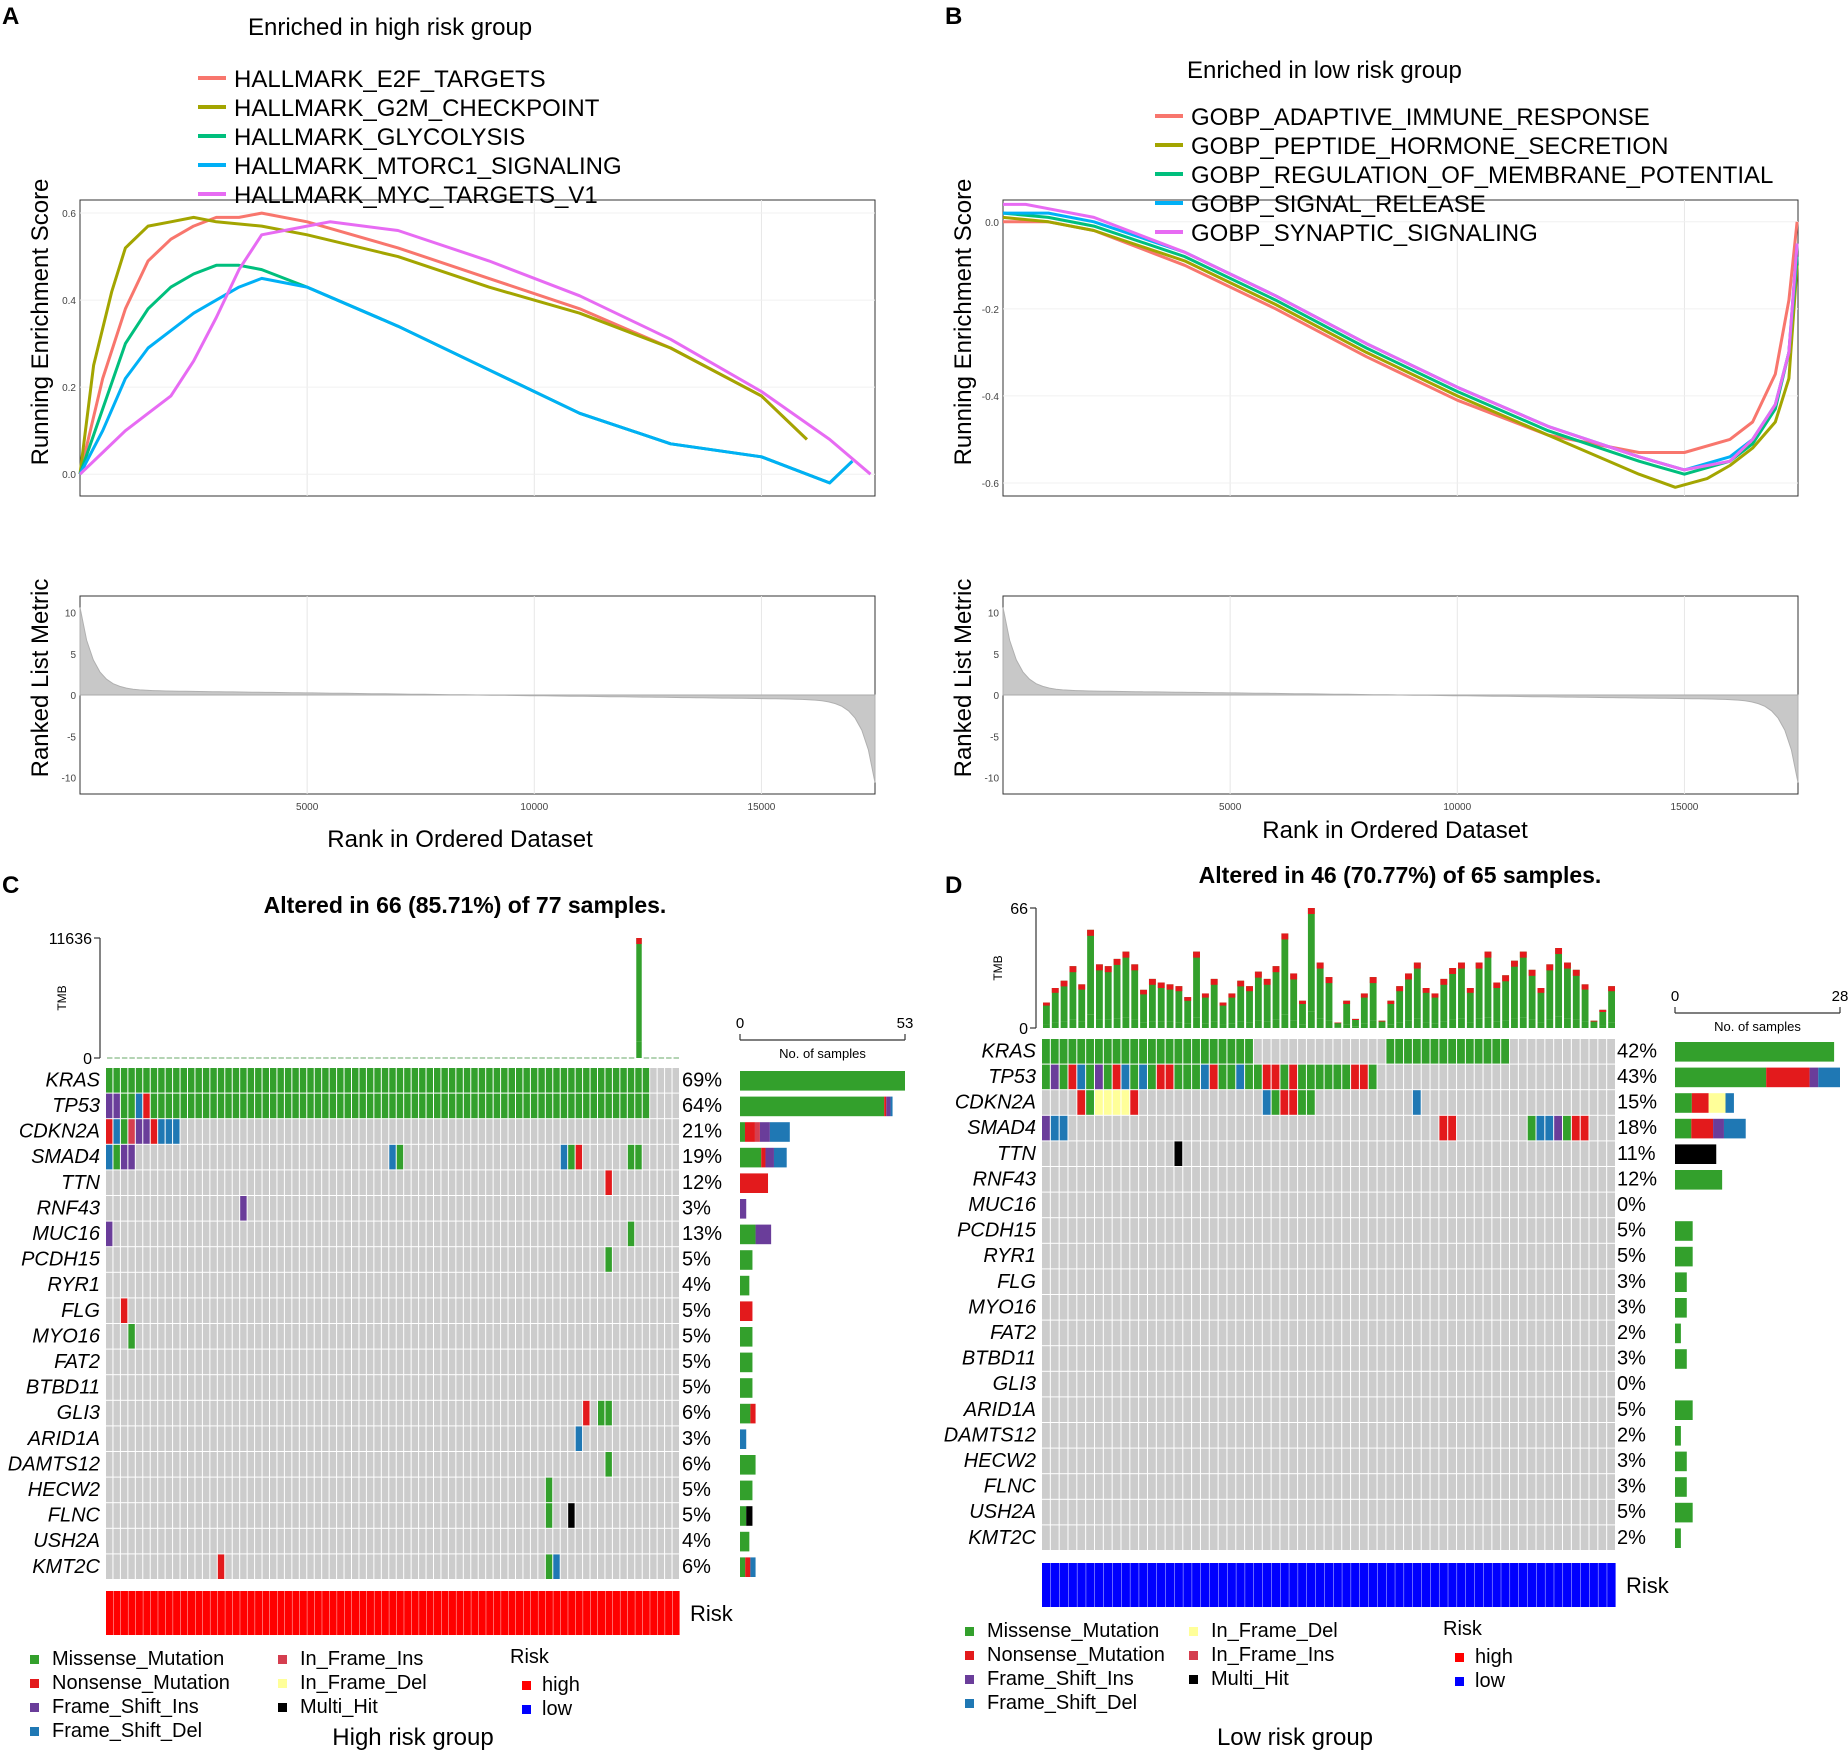  I want to click on oncoplot-c-gene-percent-0: 69%, so click(702, 1080).